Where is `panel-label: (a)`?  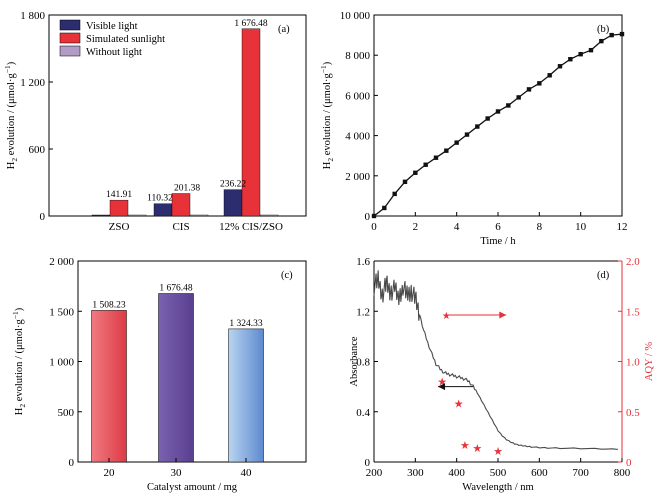
panel-label: (a) is located at coordinates (284, 29).